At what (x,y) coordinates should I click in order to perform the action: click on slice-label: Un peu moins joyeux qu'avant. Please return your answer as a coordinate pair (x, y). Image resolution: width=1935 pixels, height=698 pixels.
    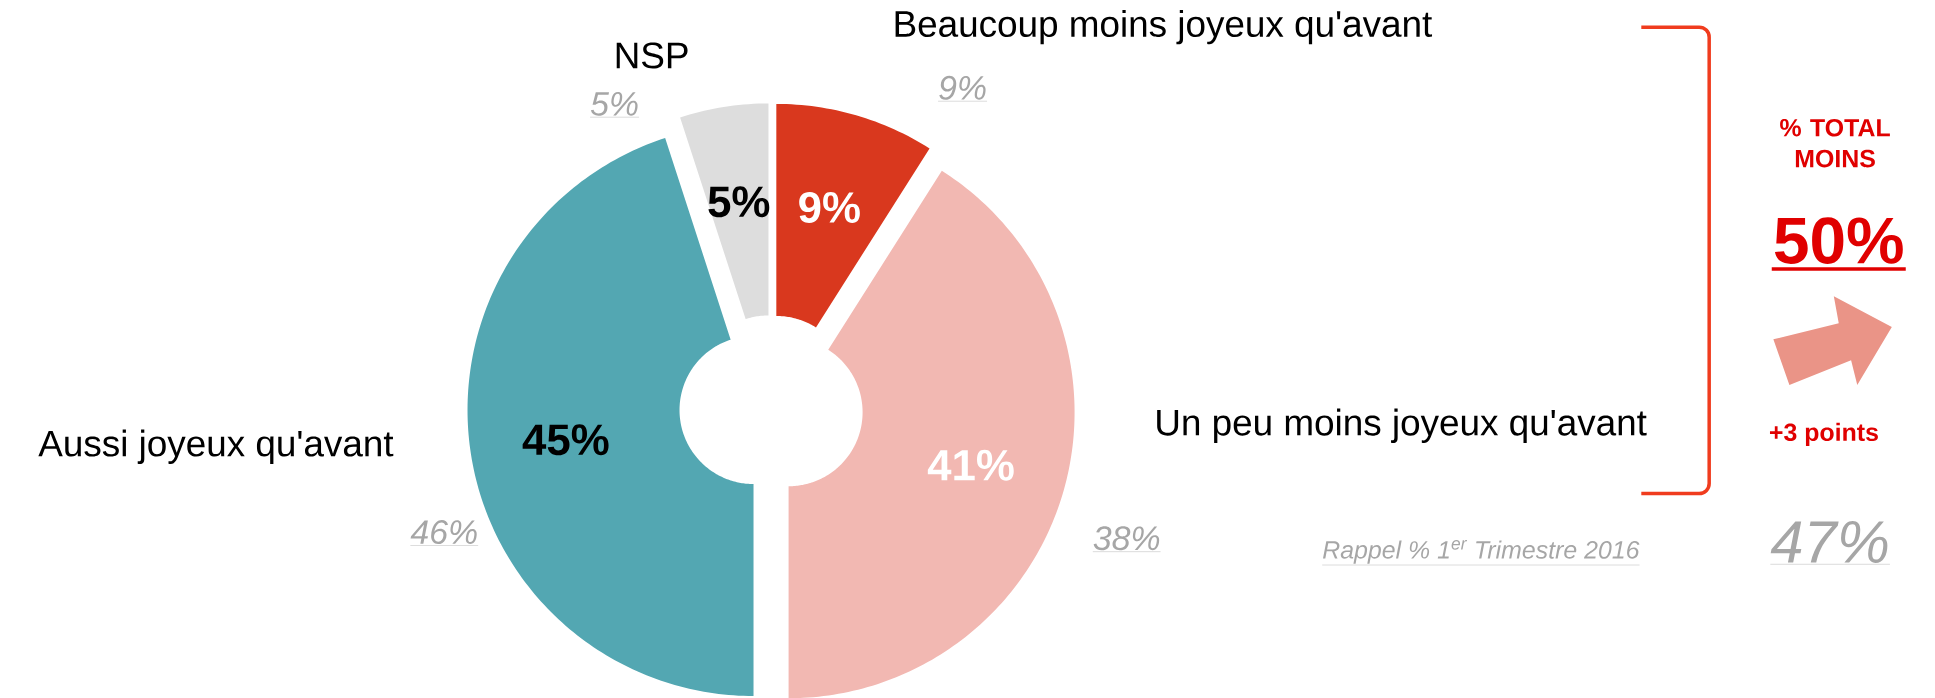
    Looking at the image, I should click on (1402, 425).